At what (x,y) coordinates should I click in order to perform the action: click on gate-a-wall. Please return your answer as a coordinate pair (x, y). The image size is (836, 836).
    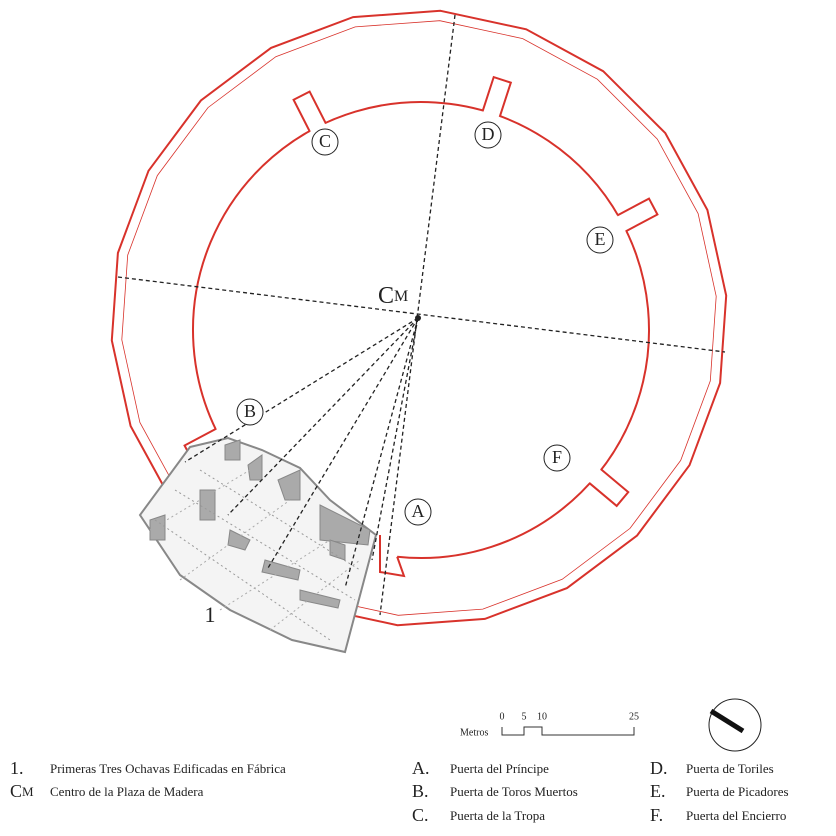
    Looking at the image, I should click on (392, 556).